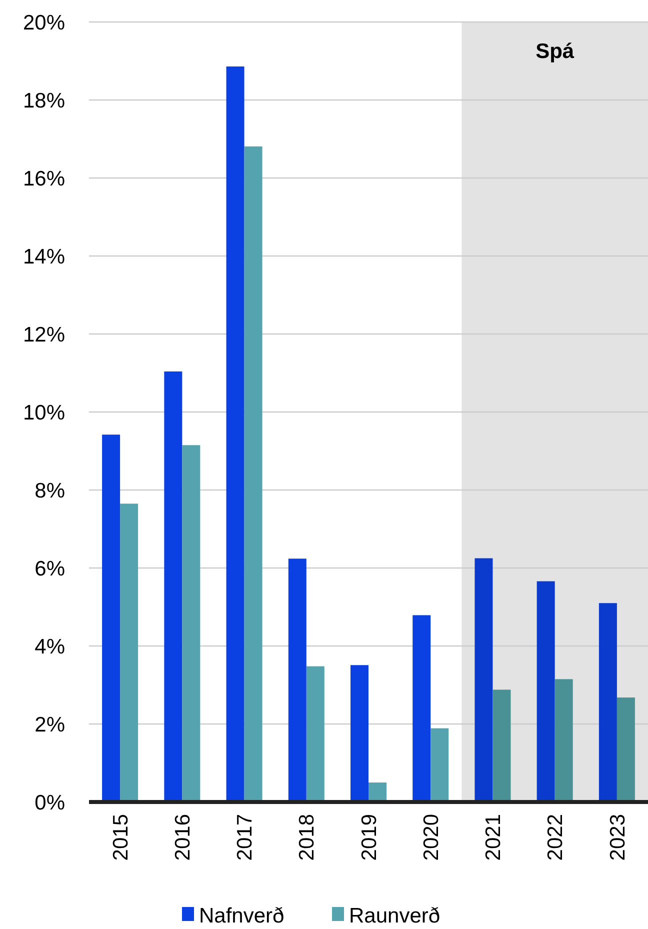  What do you see at coordinates (618, 837) in the screenshot?
I see `x-tick-label: 2023` at bounding box center [618, 837].